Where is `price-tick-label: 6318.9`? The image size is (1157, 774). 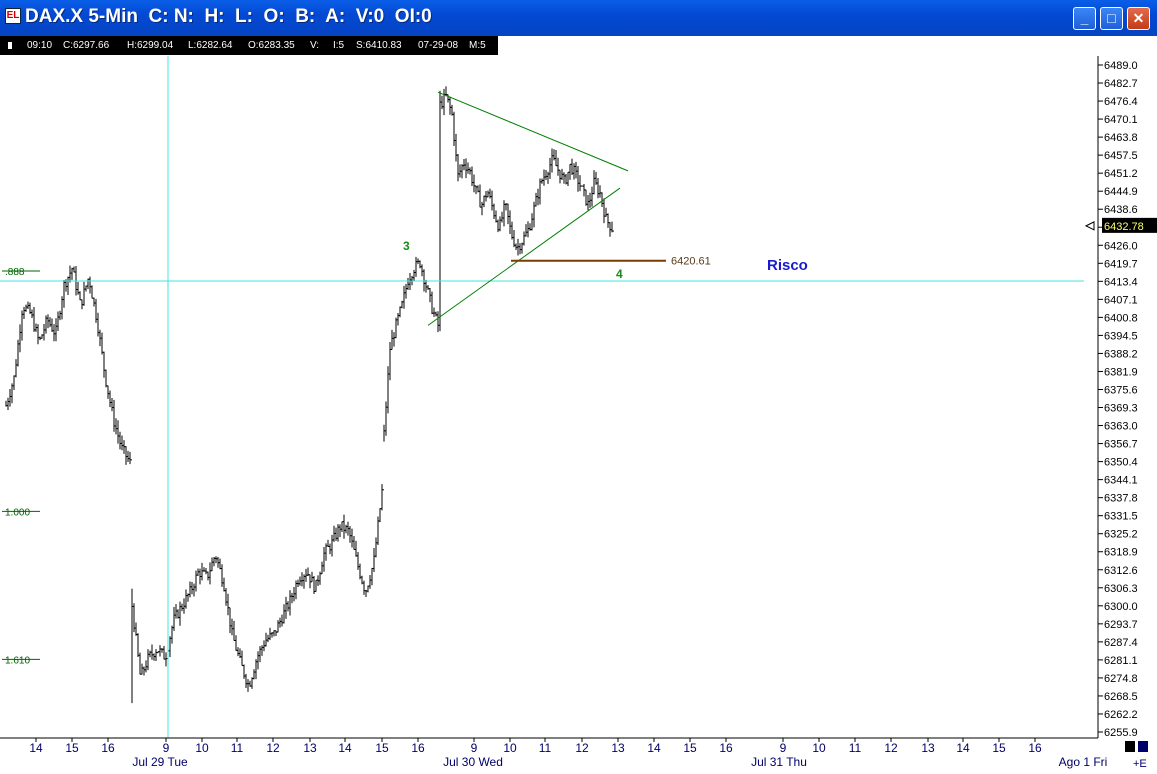 price-tick-label: 6318.9 is located at coordinates (1121, 553).